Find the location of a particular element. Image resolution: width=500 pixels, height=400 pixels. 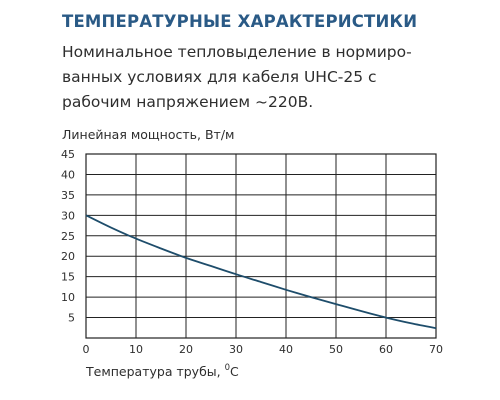

description-line: ванных условиях для кабеля UHC-25 с is located at coordinates (219, 77).